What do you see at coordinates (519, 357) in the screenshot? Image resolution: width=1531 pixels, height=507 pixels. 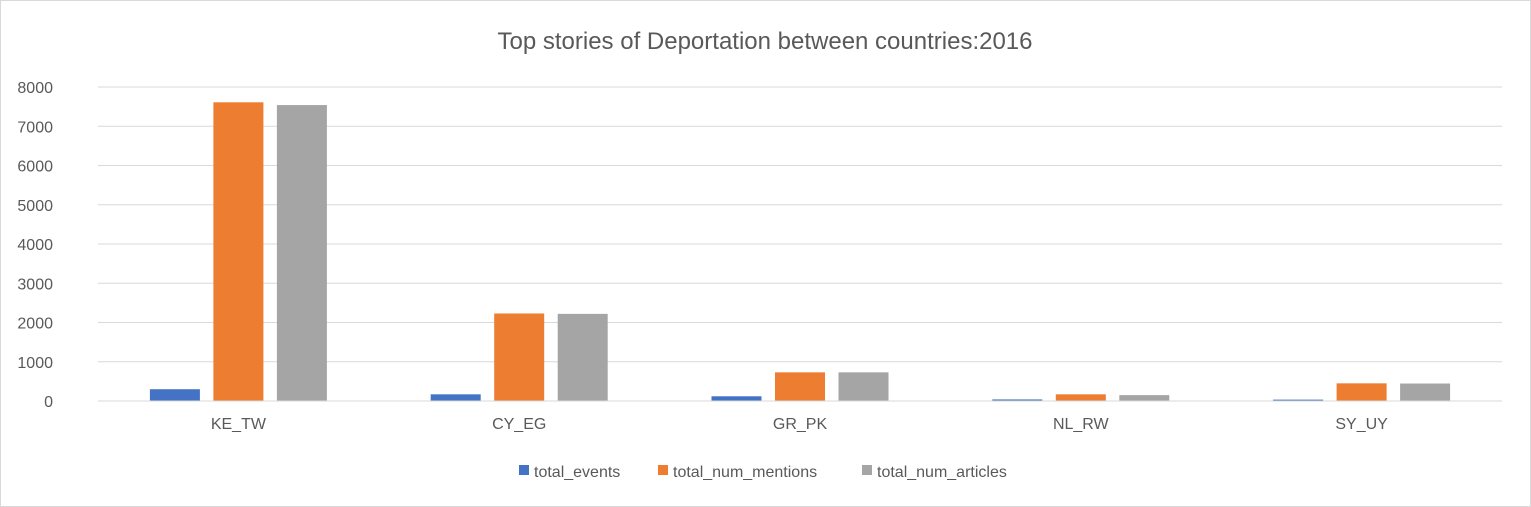 I see `bar-total_num_mentions-CY_EG` at bounding box center [519, 357].